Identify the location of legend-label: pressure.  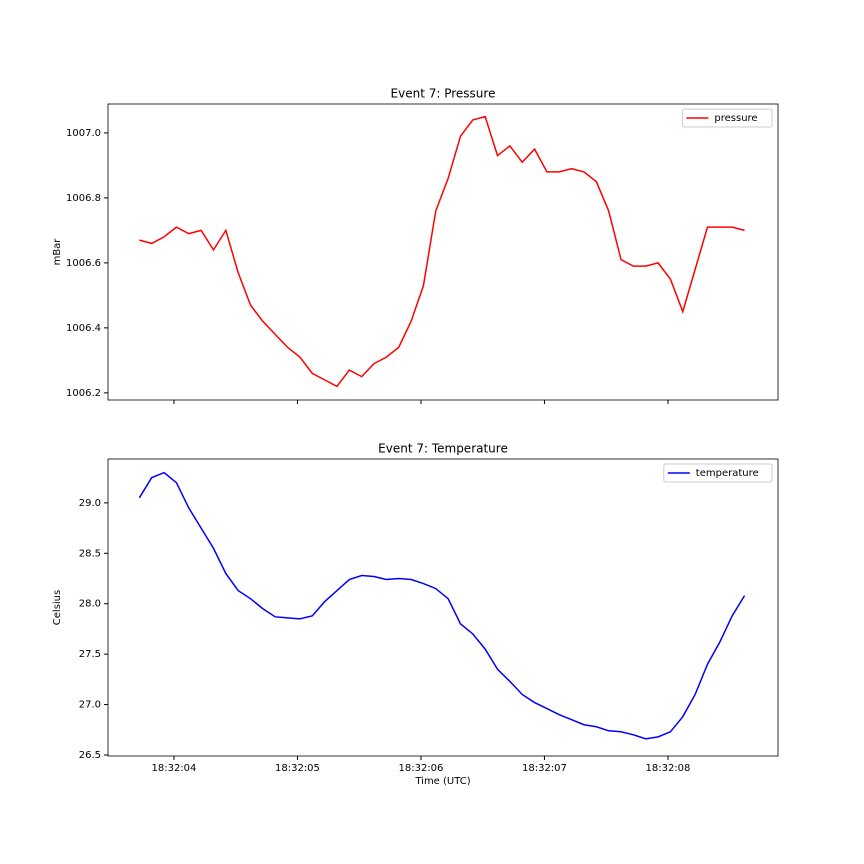
(735, 118).